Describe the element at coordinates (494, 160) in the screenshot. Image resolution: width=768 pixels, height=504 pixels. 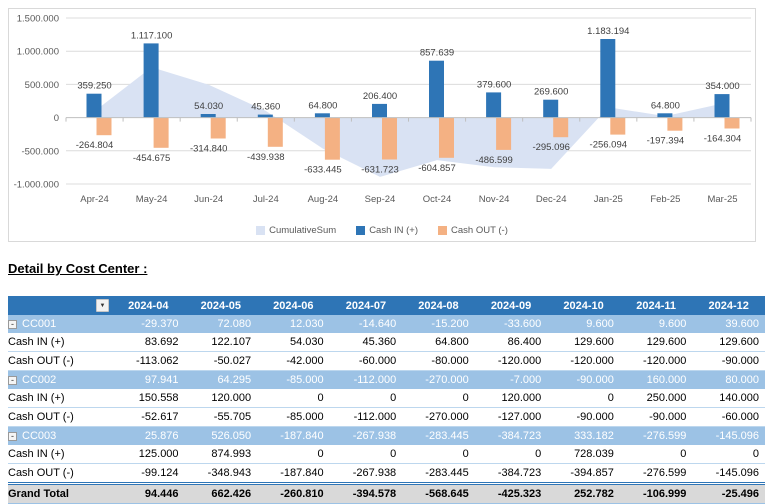
I see `data-label: -486.599` at that location.